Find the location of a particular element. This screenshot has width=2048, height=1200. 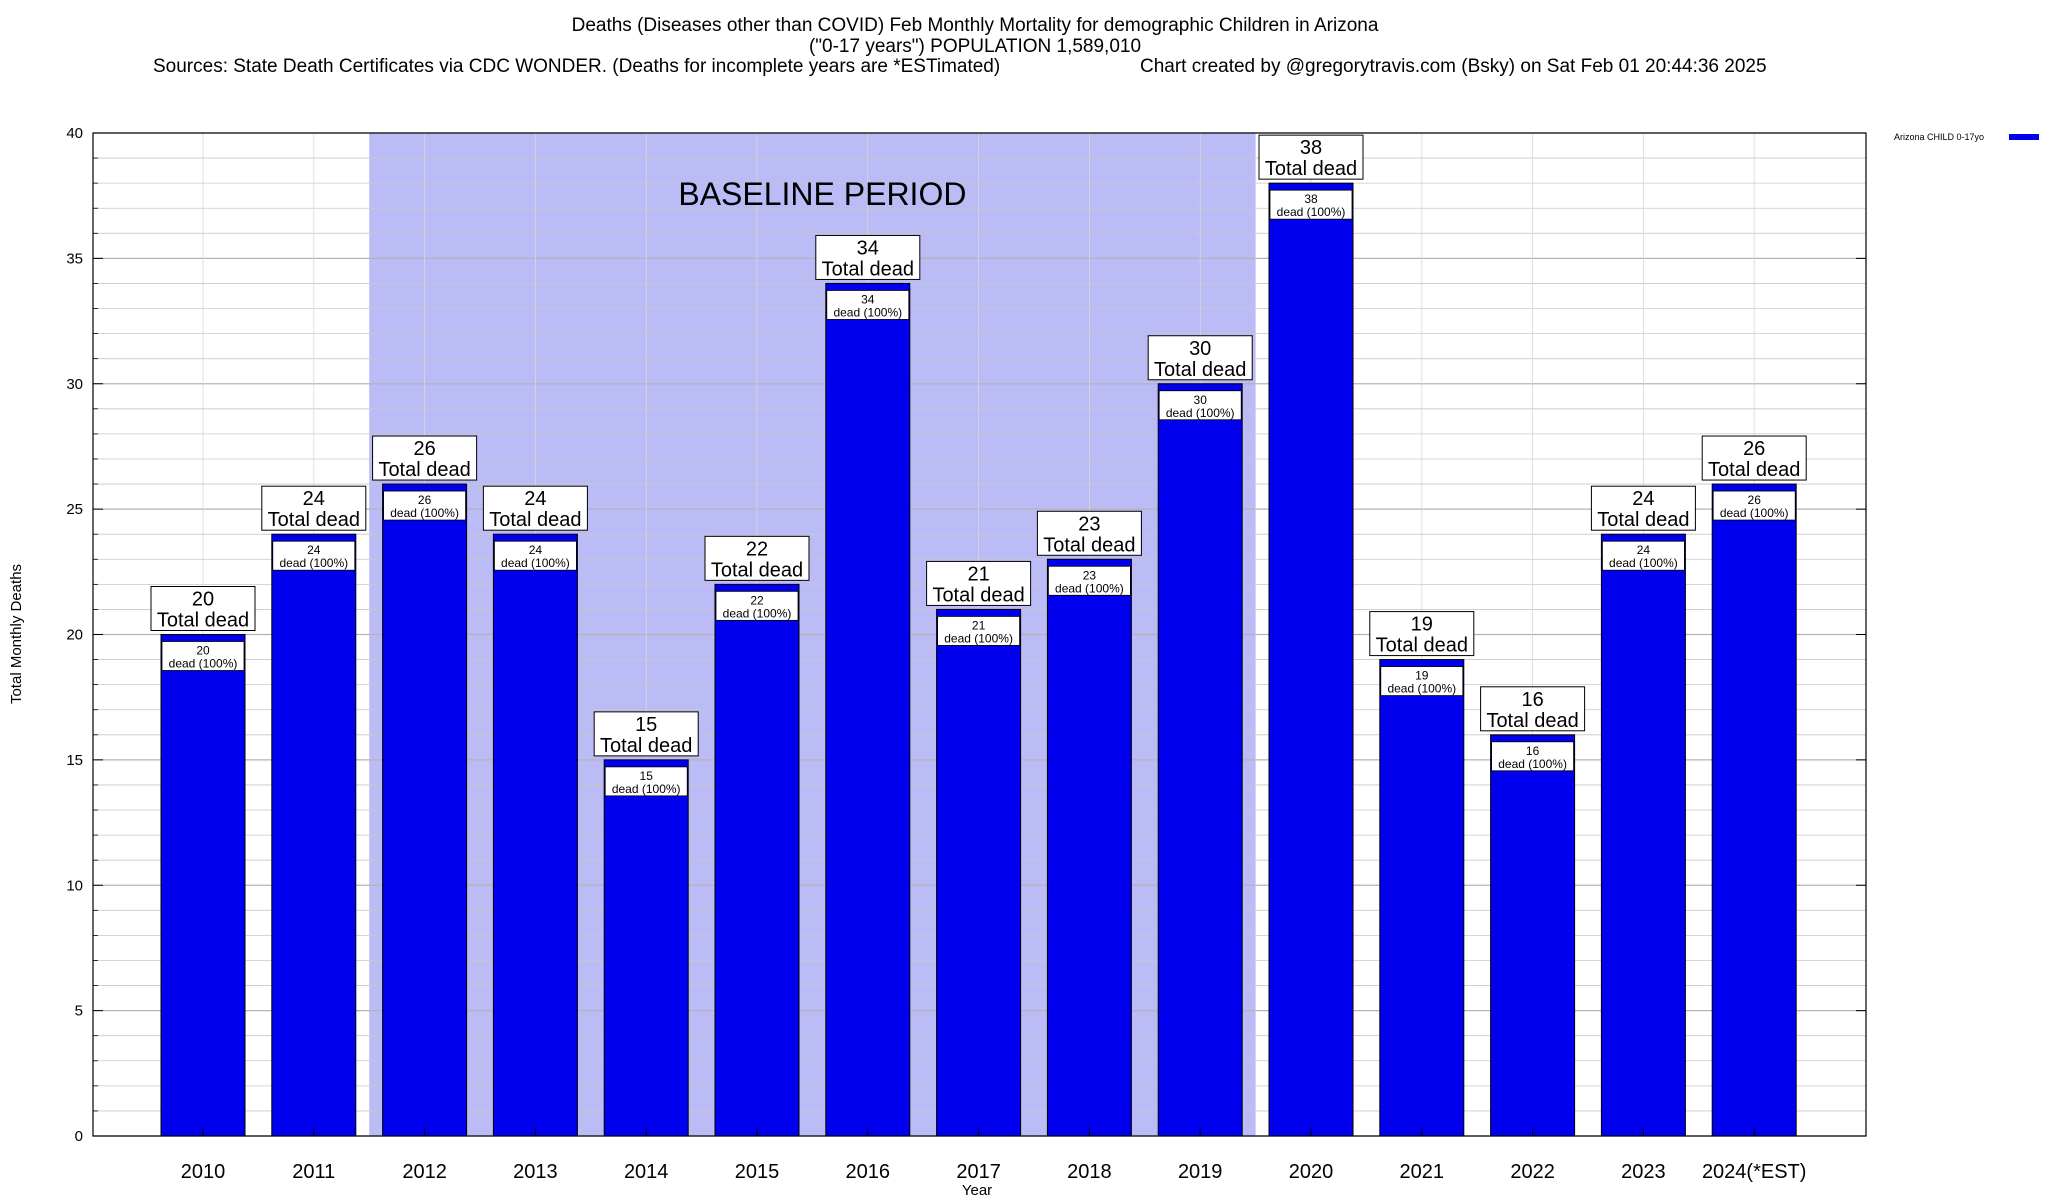

bar-top-value: 20 is located at coordinates (203, 600).